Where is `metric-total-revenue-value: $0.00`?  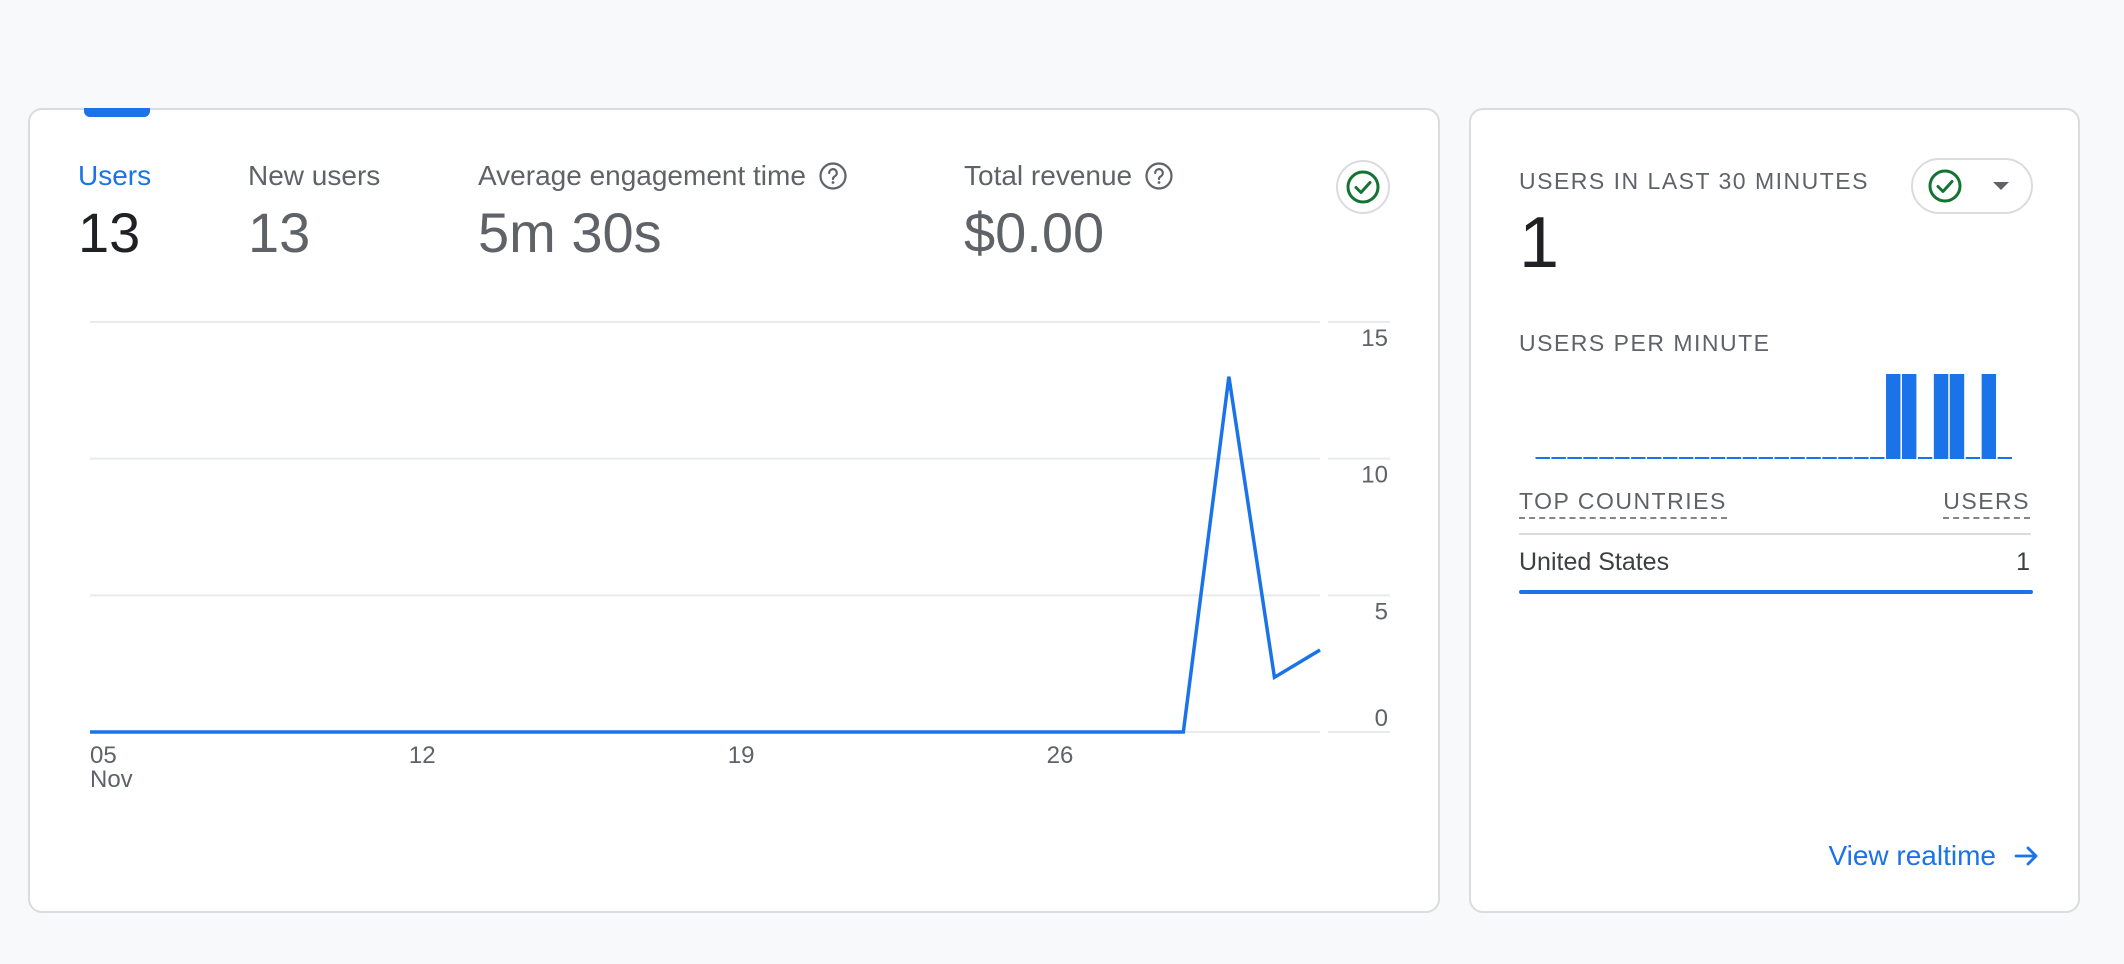 metric-total-revenue-value: $0.00 is located at coordinates (1034, 232).